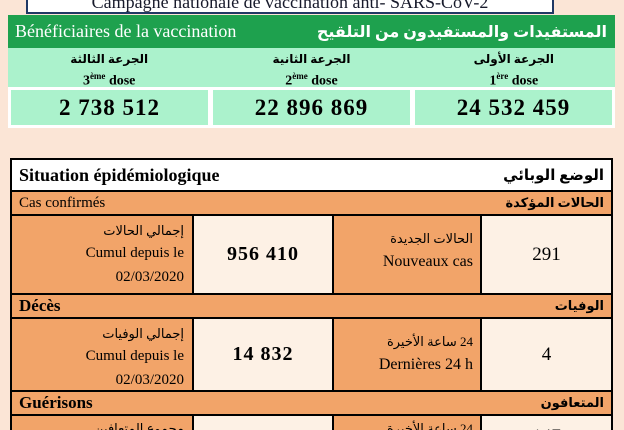  What do you see at coordinates (514, 68) in the screenshot?
I see `dose-column-1: الجرعة الأولى 1ère dose` at bounding box center [514, 68].